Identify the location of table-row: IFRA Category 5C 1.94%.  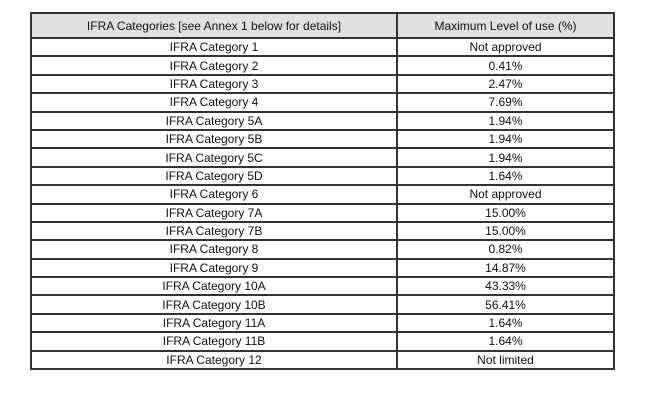
(322, 157).